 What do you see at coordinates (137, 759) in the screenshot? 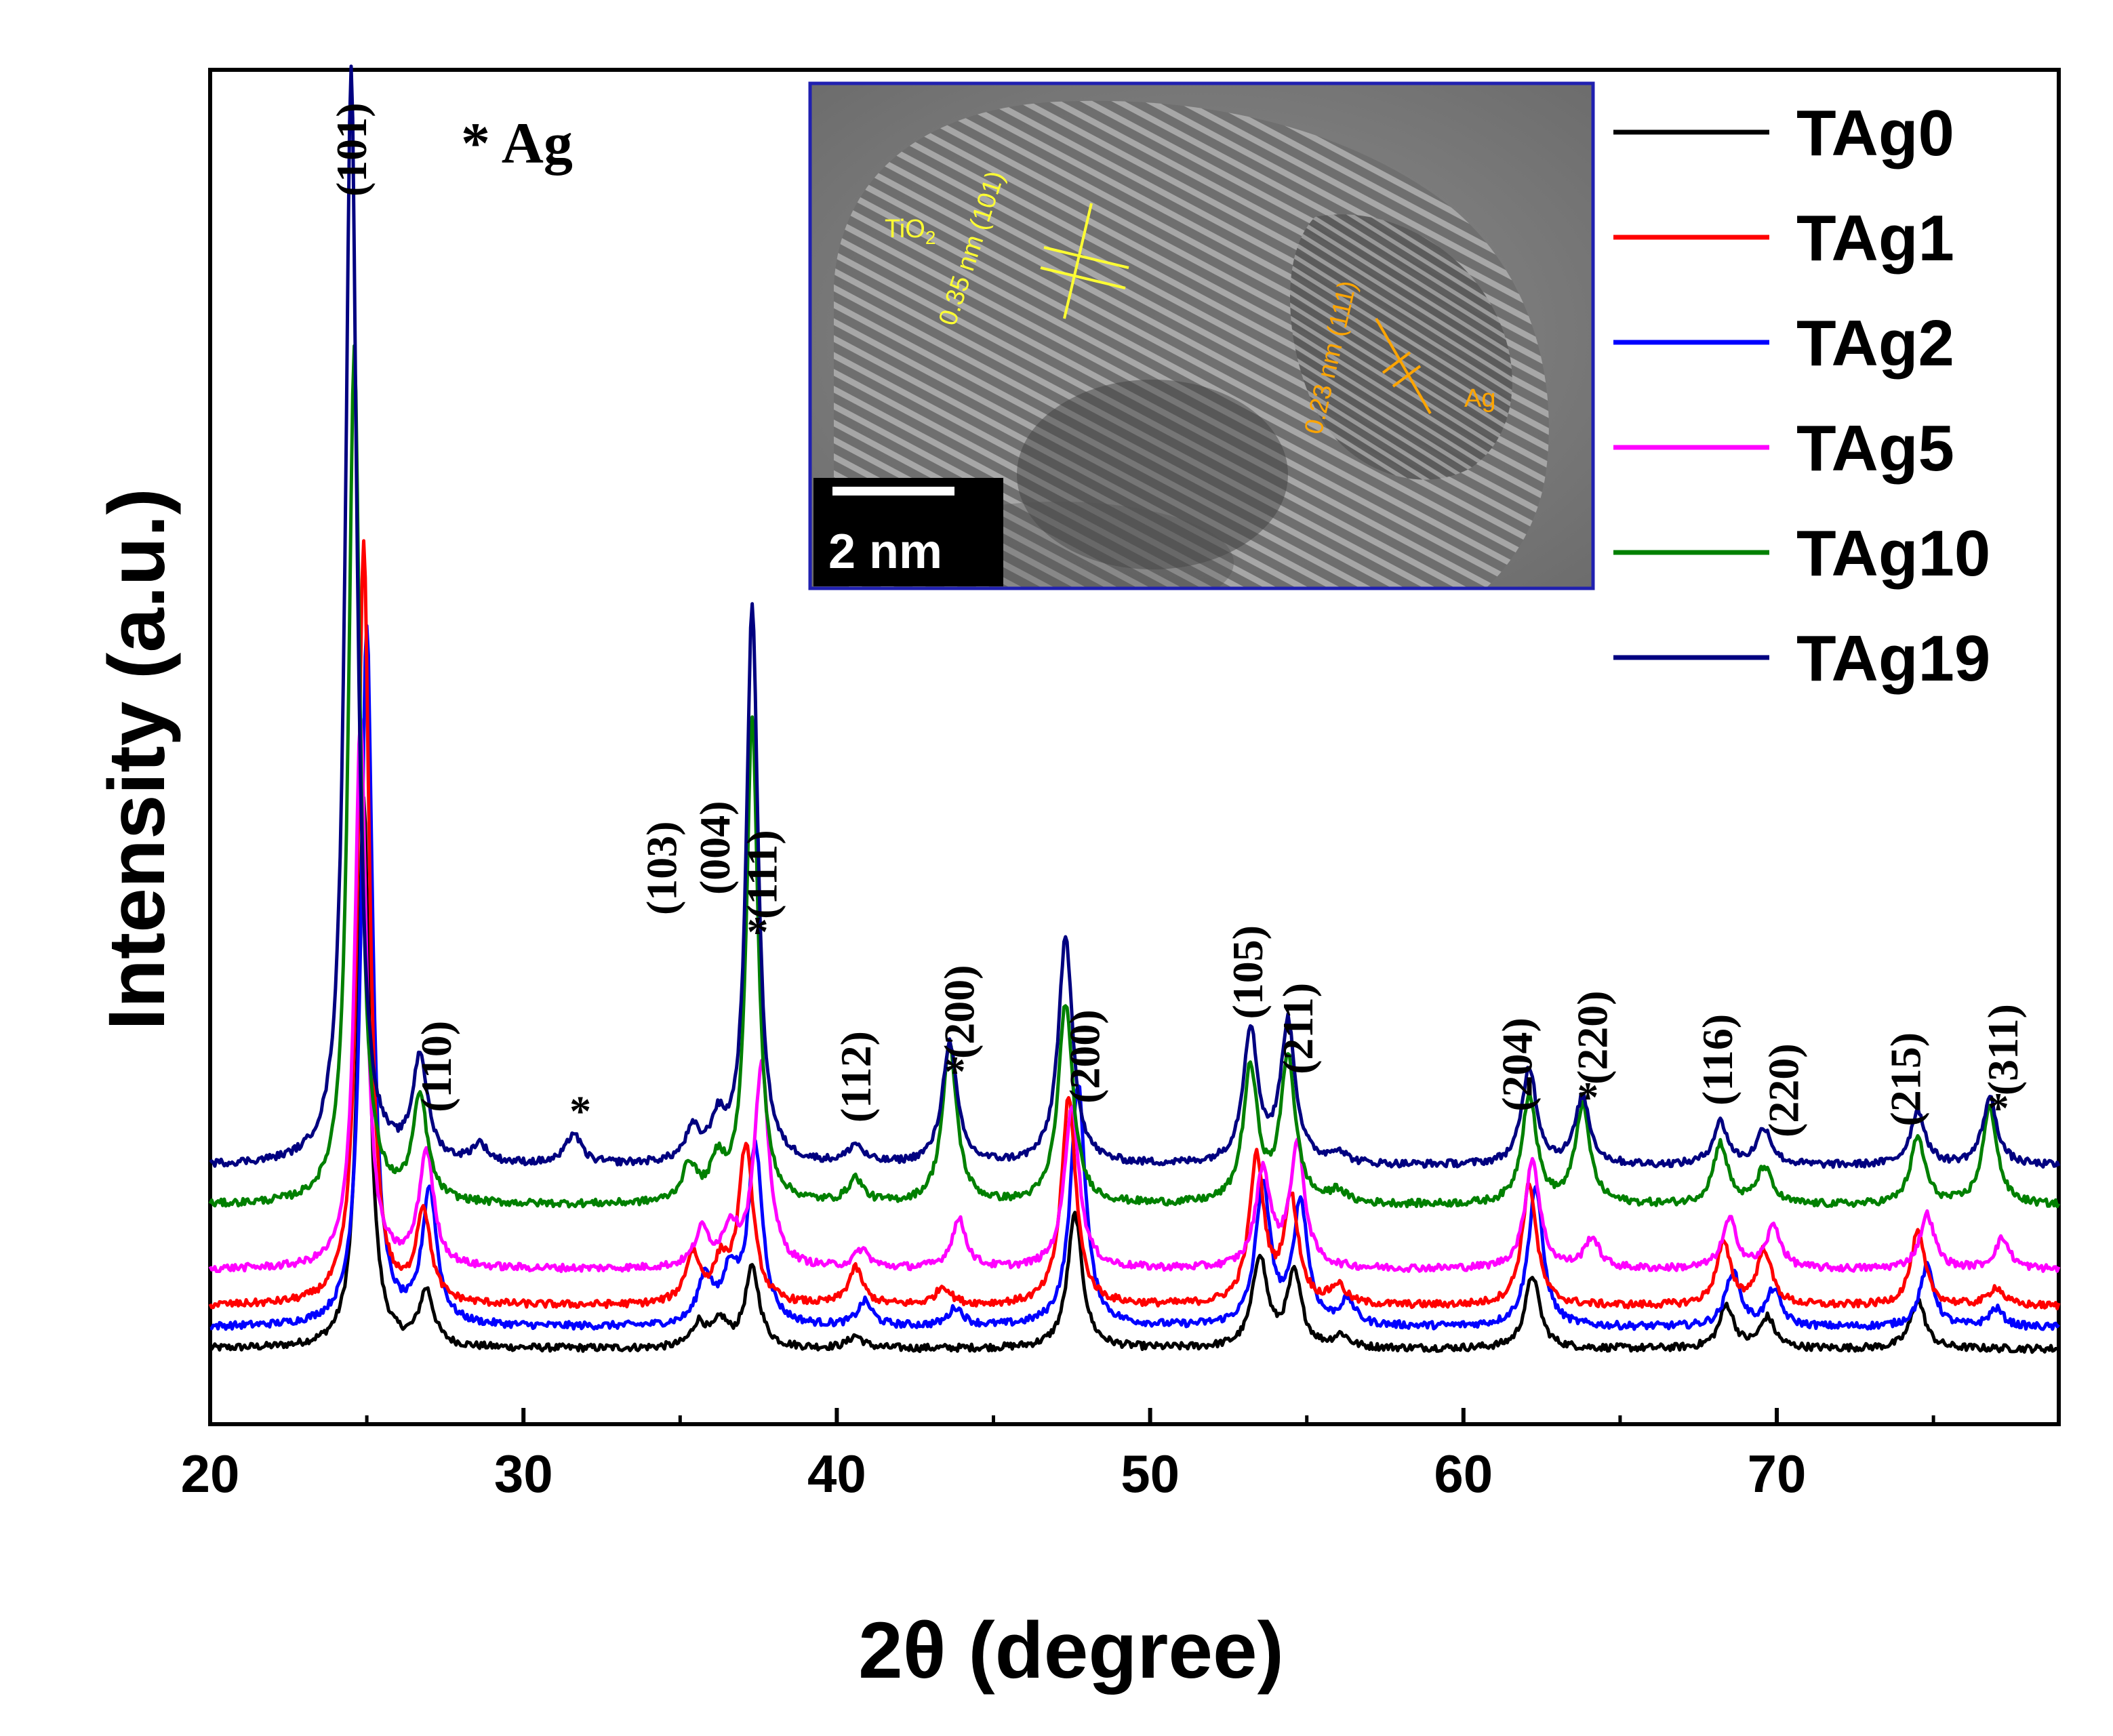
I see `y-axis-title: Intensity (a.u.)` at bounding box center [137, 759].